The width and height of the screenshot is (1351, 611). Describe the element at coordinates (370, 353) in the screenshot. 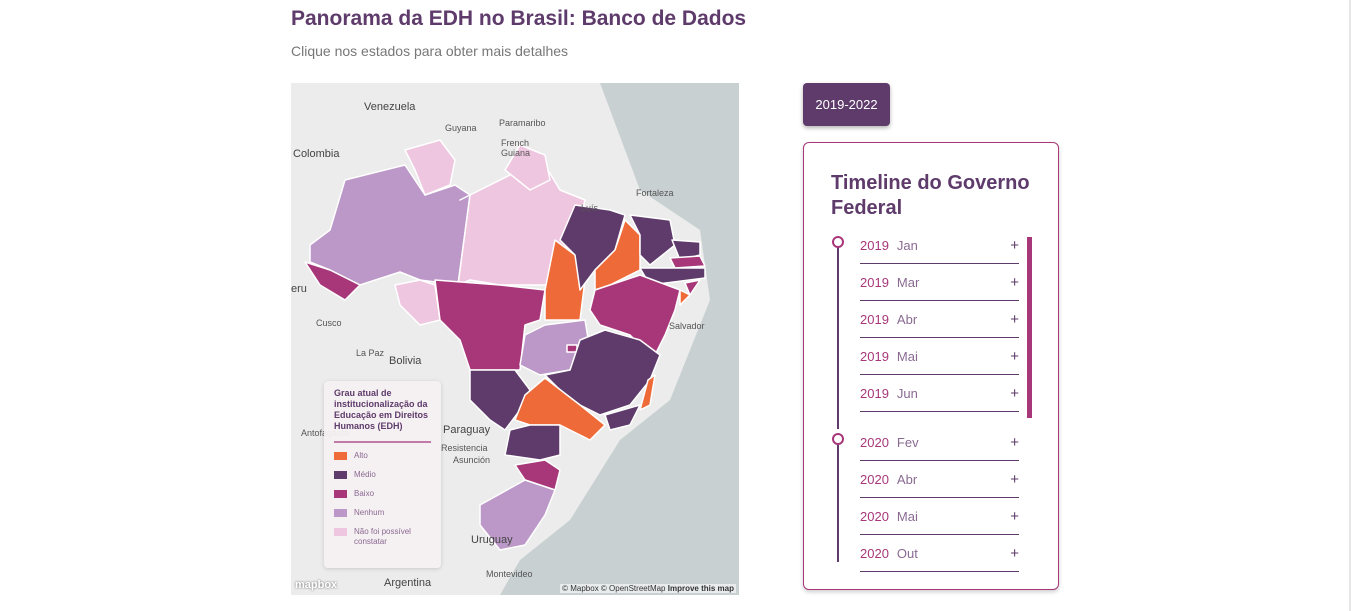

I see `map-label: La Paz` at that location.